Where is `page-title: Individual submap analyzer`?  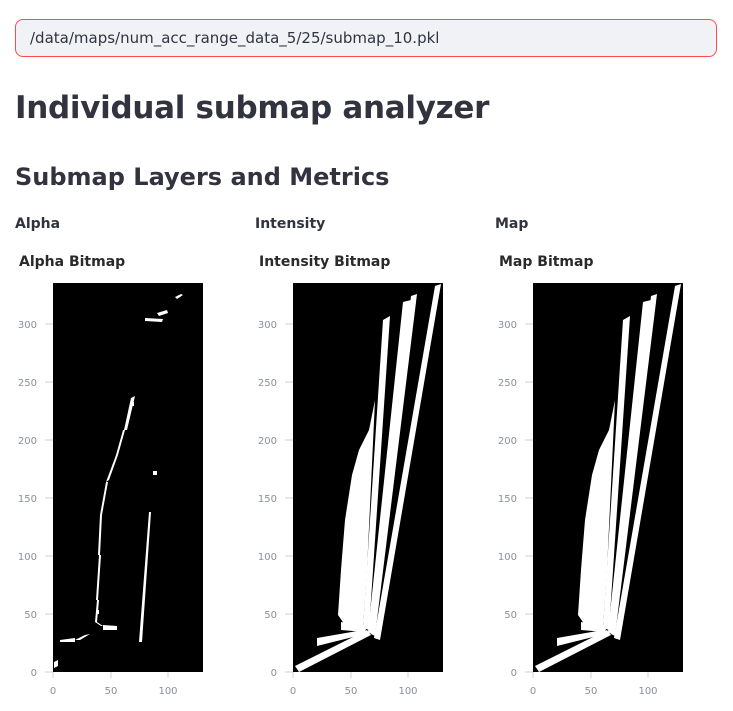
page-title: Individual submap analyzer is located at coordinates (252, 108).